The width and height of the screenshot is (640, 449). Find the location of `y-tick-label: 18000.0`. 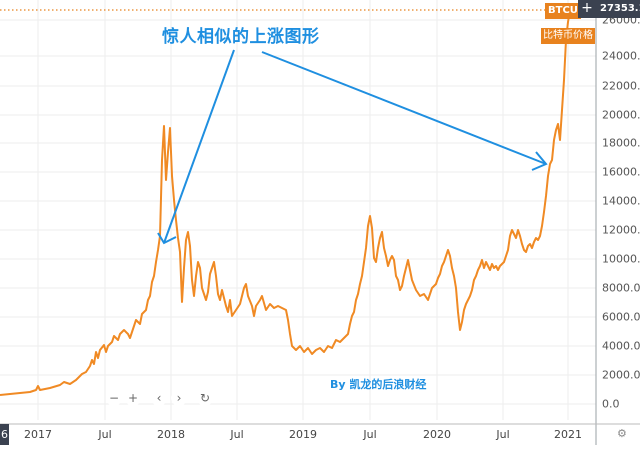

y-tick-label: 18000.0 is located at coordinates (621, 143).